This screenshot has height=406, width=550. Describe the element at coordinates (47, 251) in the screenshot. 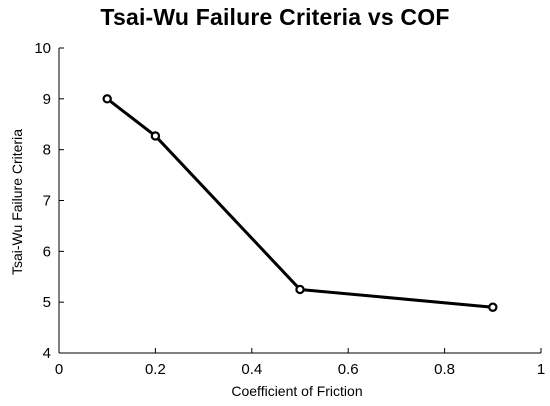

I see `y-tick-label: 6` at that location.